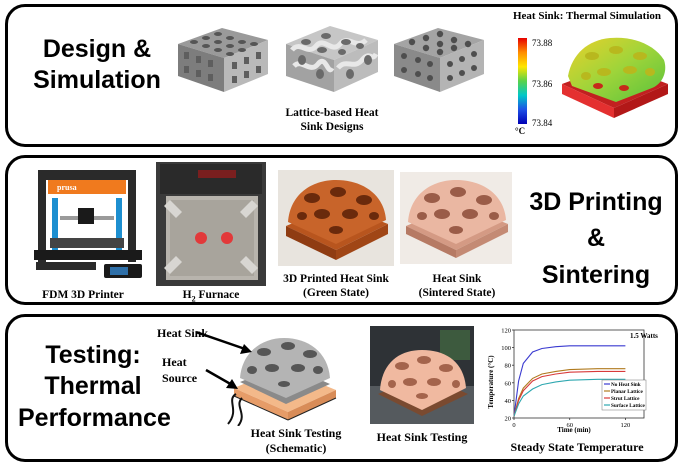  What do you see at coordinates (574, 430) in the screenshot?
I see `chart-xlabel: Time (min)` at bounding box center [574, 430].